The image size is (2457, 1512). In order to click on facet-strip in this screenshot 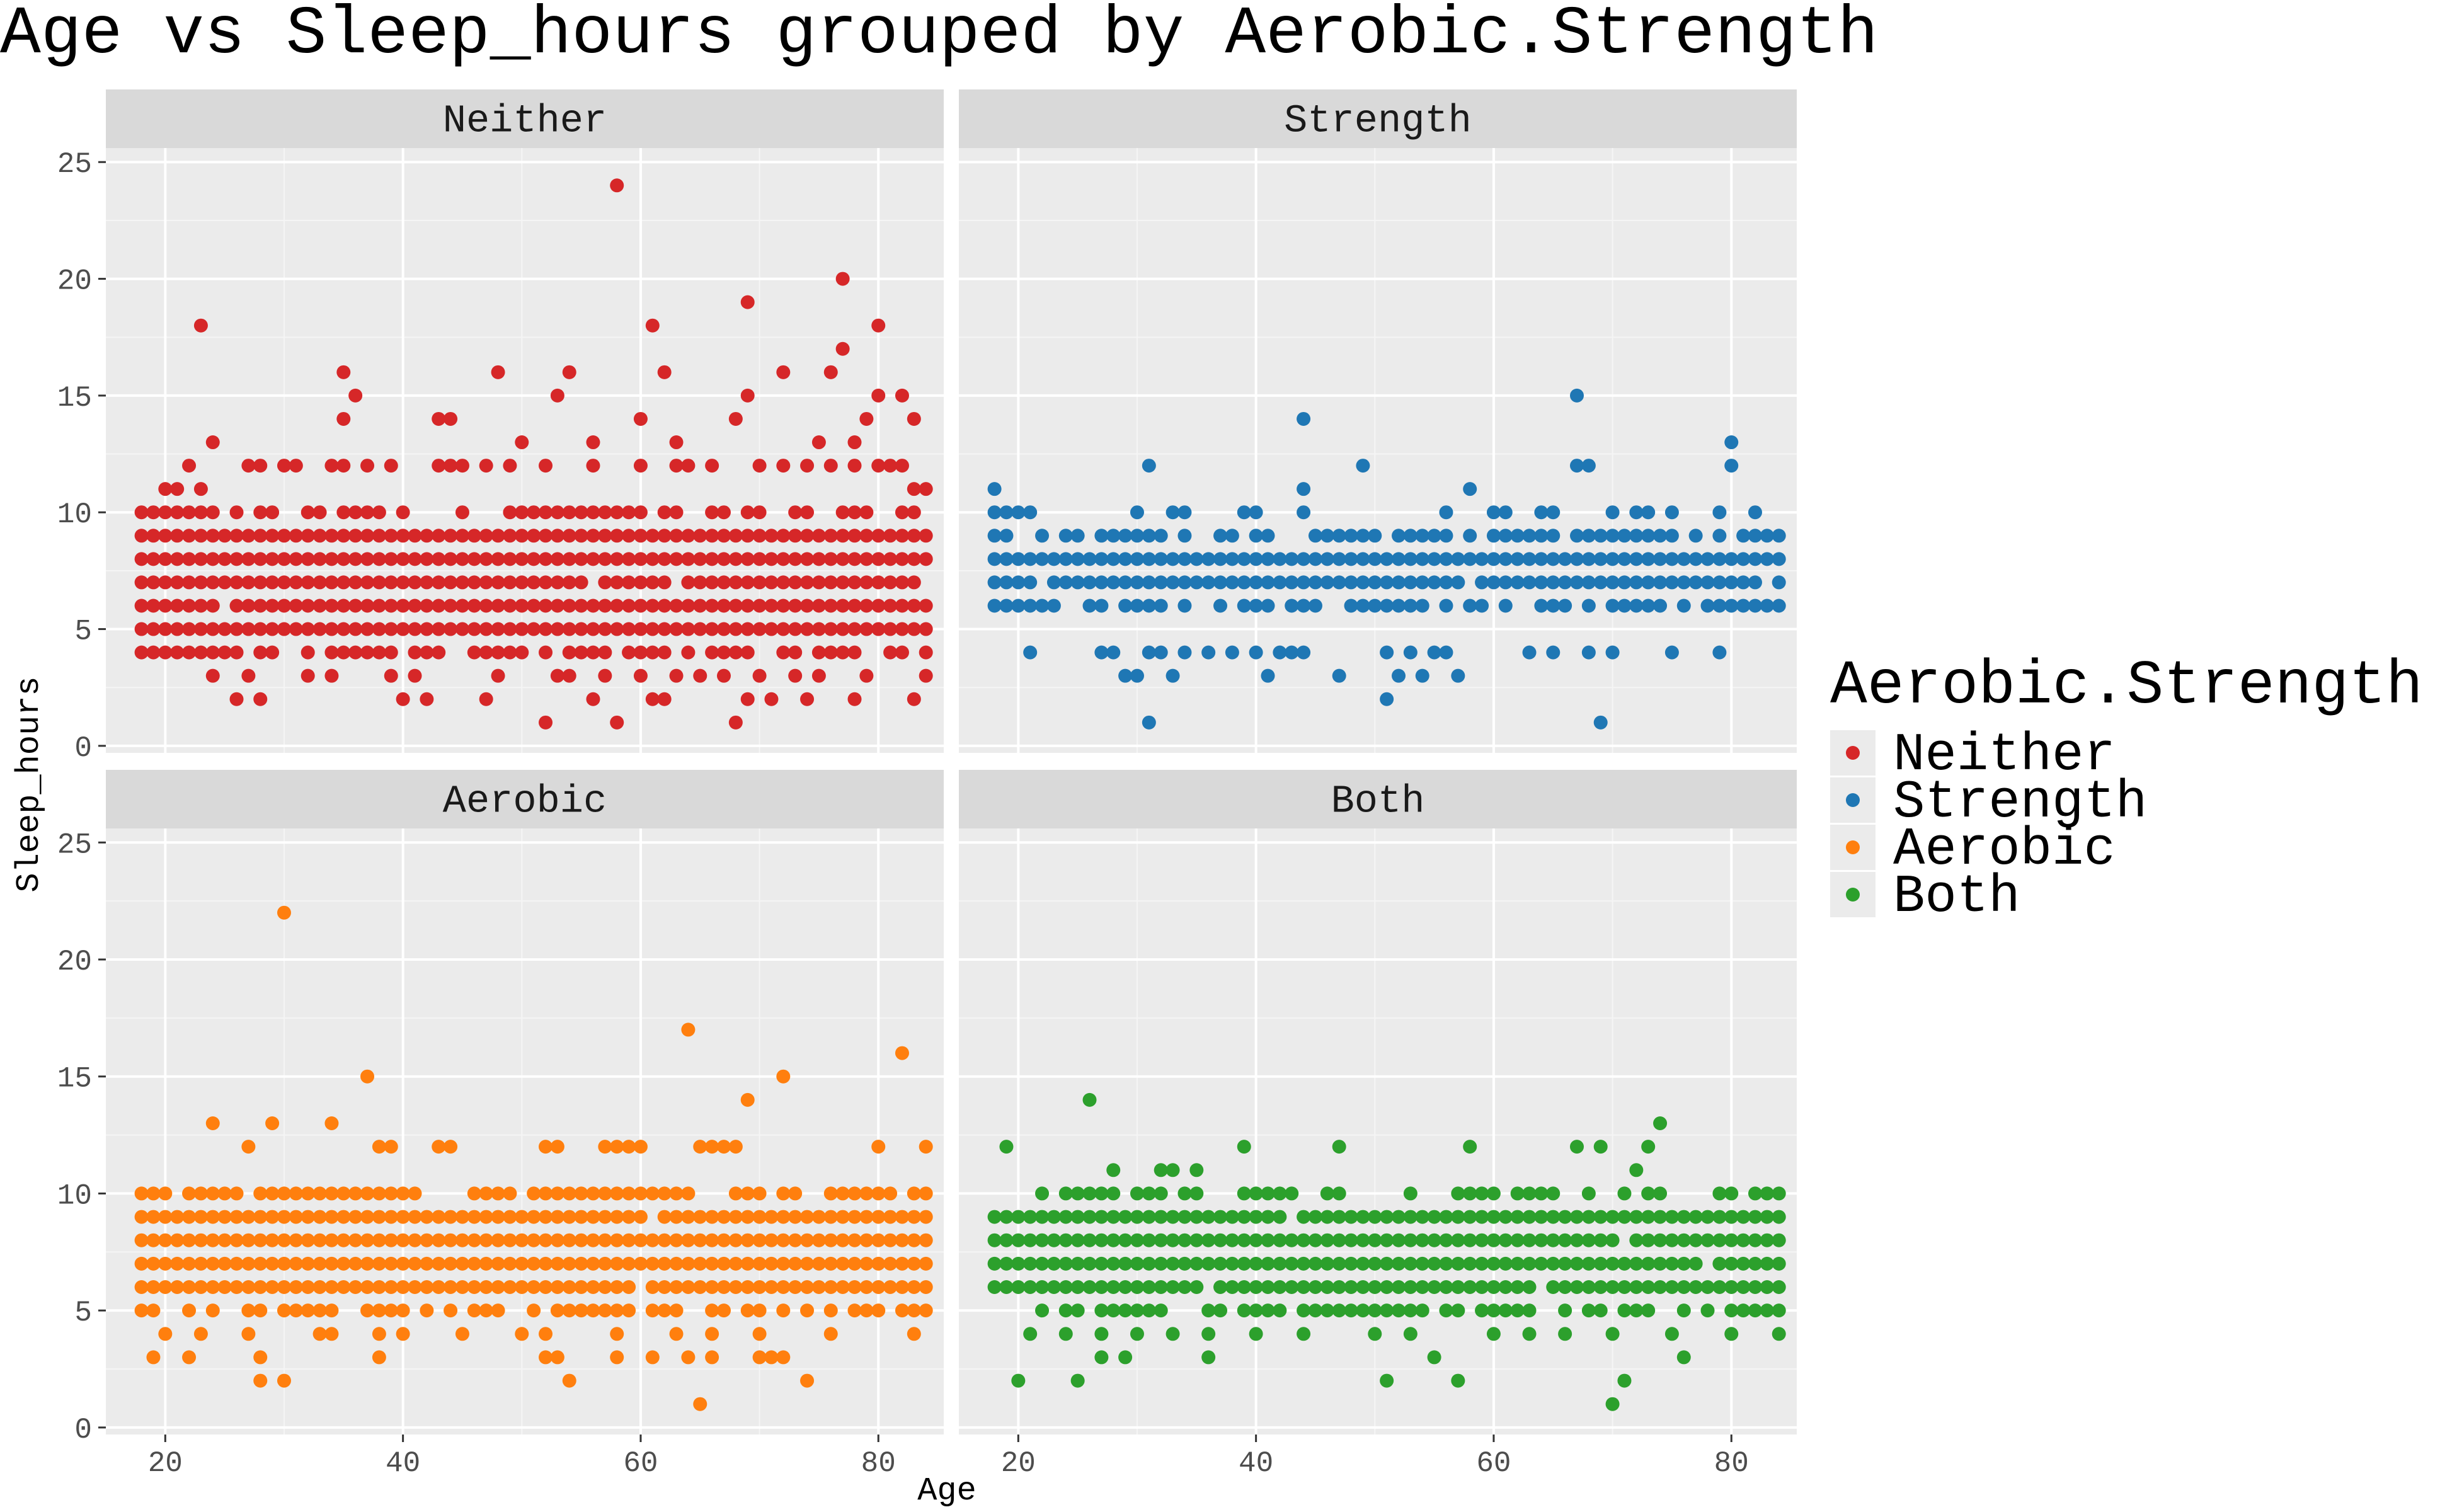, I will do `click(525, 118)`.